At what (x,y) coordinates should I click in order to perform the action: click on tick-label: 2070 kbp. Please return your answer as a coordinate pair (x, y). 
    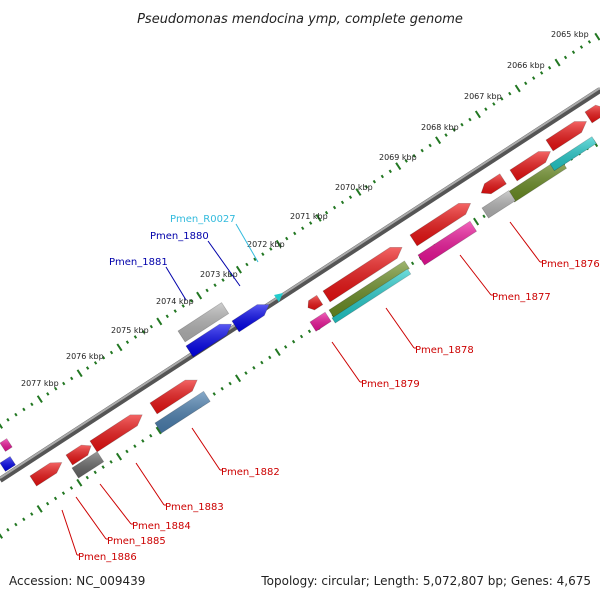
    Looking at the image, I should click on (354, 187).